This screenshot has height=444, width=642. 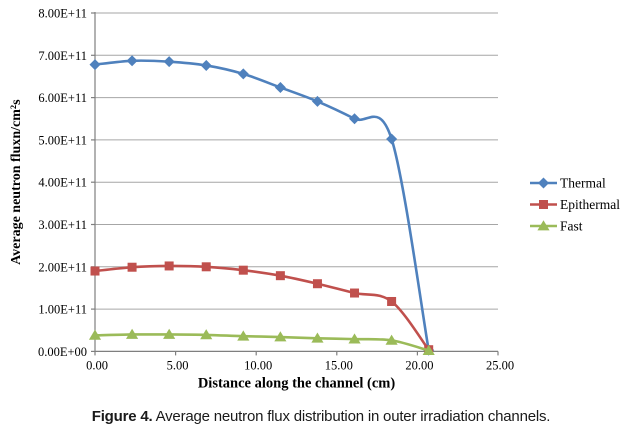 I want to click on series-fast, so click(x=261, y=341).